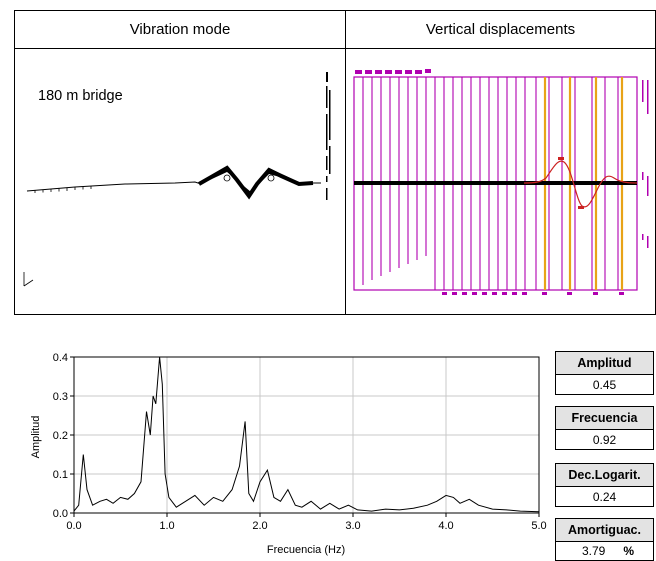 The width and height of the screenshot is (656, 561). I want to click on table-top-border, so click(335, 10).